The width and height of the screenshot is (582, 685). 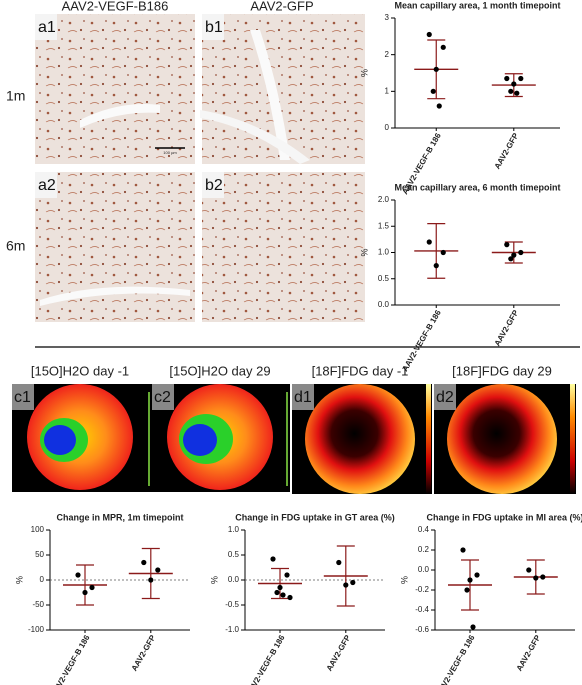 I want to click on panel-label: b2, so click(x=214, y=185).